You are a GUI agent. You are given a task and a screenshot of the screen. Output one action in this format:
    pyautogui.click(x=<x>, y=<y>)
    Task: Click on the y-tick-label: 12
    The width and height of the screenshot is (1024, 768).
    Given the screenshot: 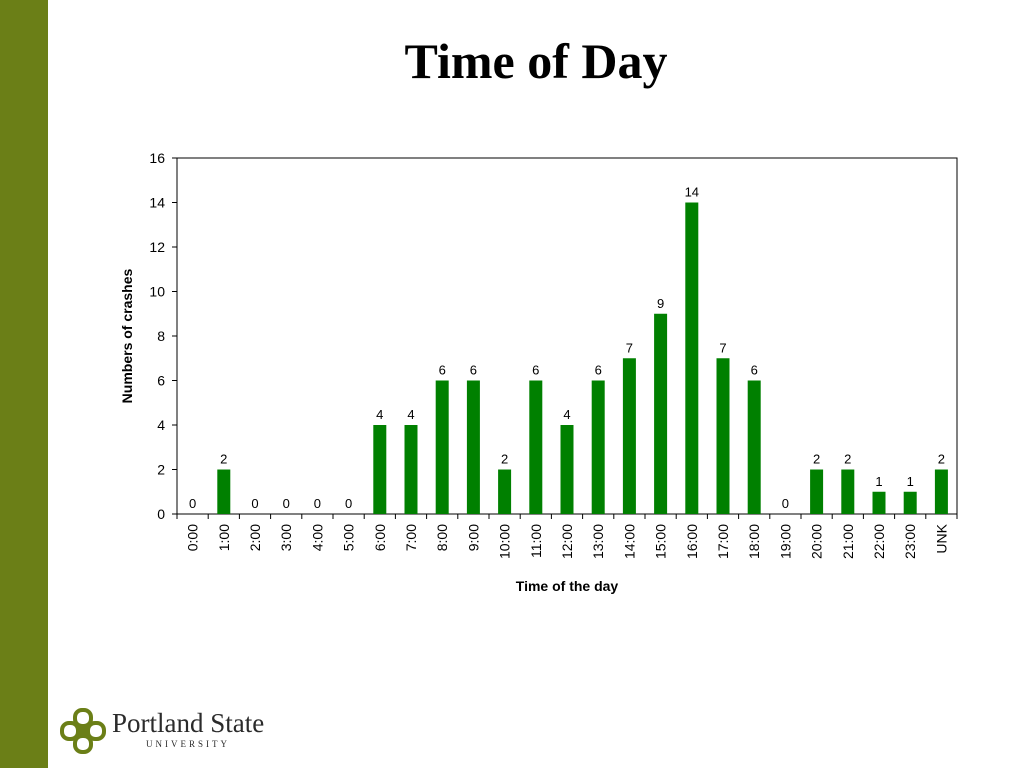 What is the action you would take?
    pyautogui.click(x=157, y=247)
    